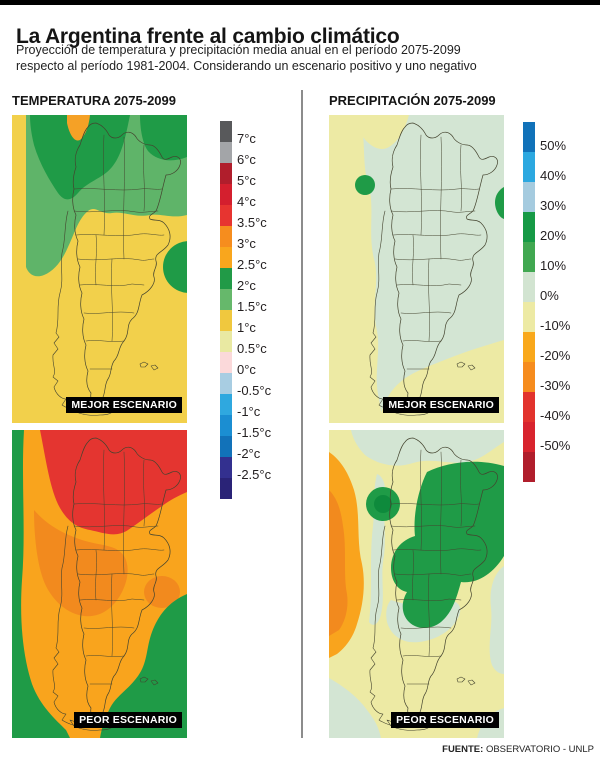 Image resolution: width=600 pixels, height=765 pixels. Describe the element at coordinates (555, 325) in the screenshot. I see `legend-label: -10%` at that location.